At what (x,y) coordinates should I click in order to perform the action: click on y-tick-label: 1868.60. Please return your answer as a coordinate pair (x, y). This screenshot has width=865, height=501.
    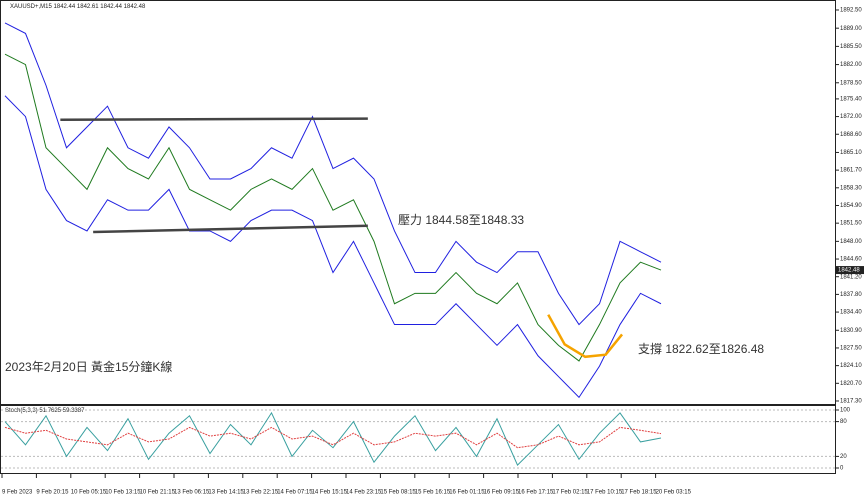
    Looking at the image, I should click on (851, 135).